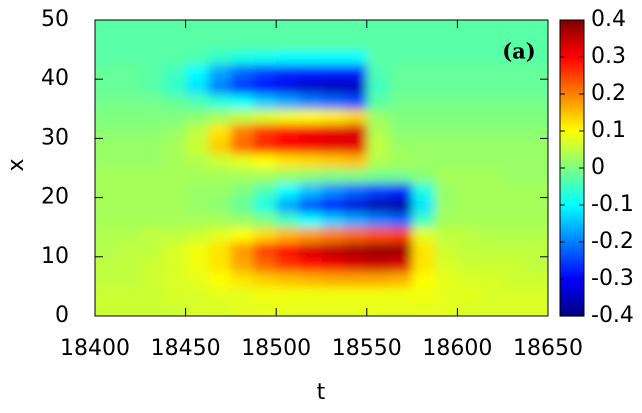 This screenshot has height=413, width=642. What do you see at coordinates (548, 348) in the screenshot?
I see `x-tick-label: 18650` at bounding box center [548, 348].